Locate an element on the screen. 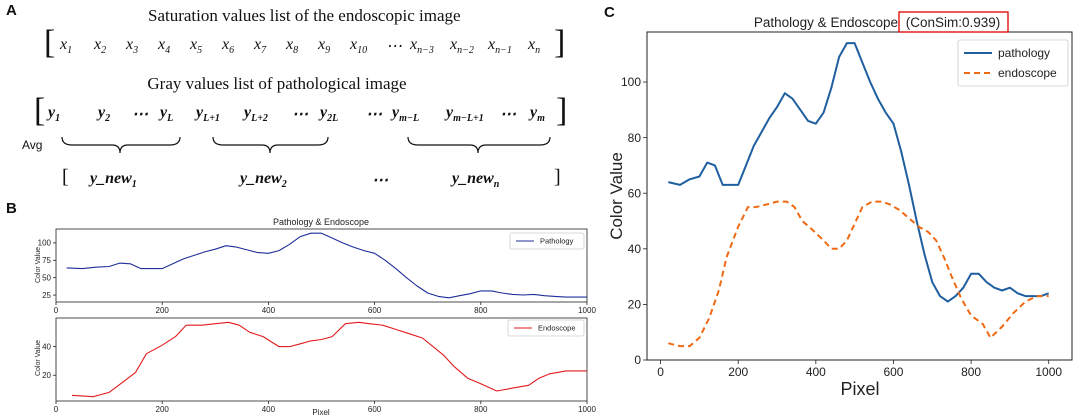 The height and width of the screenshot is (417, 1084). sat-item-14: xn is located at coordinates (534, 46).